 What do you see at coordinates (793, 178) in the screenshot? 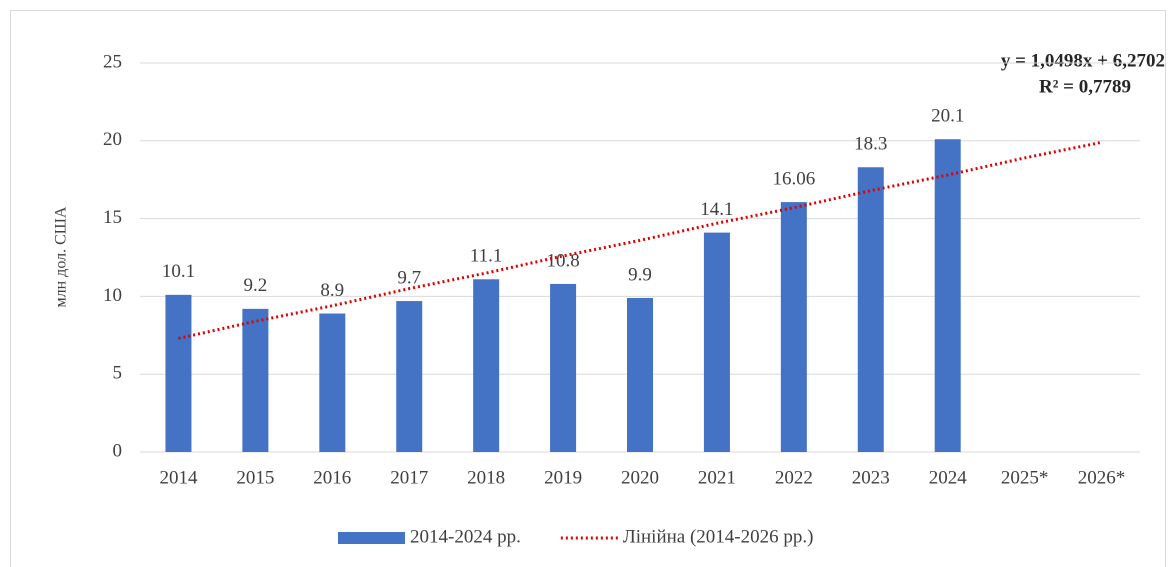
I see `data-label: 16.06` at bounding box center [793, 178].